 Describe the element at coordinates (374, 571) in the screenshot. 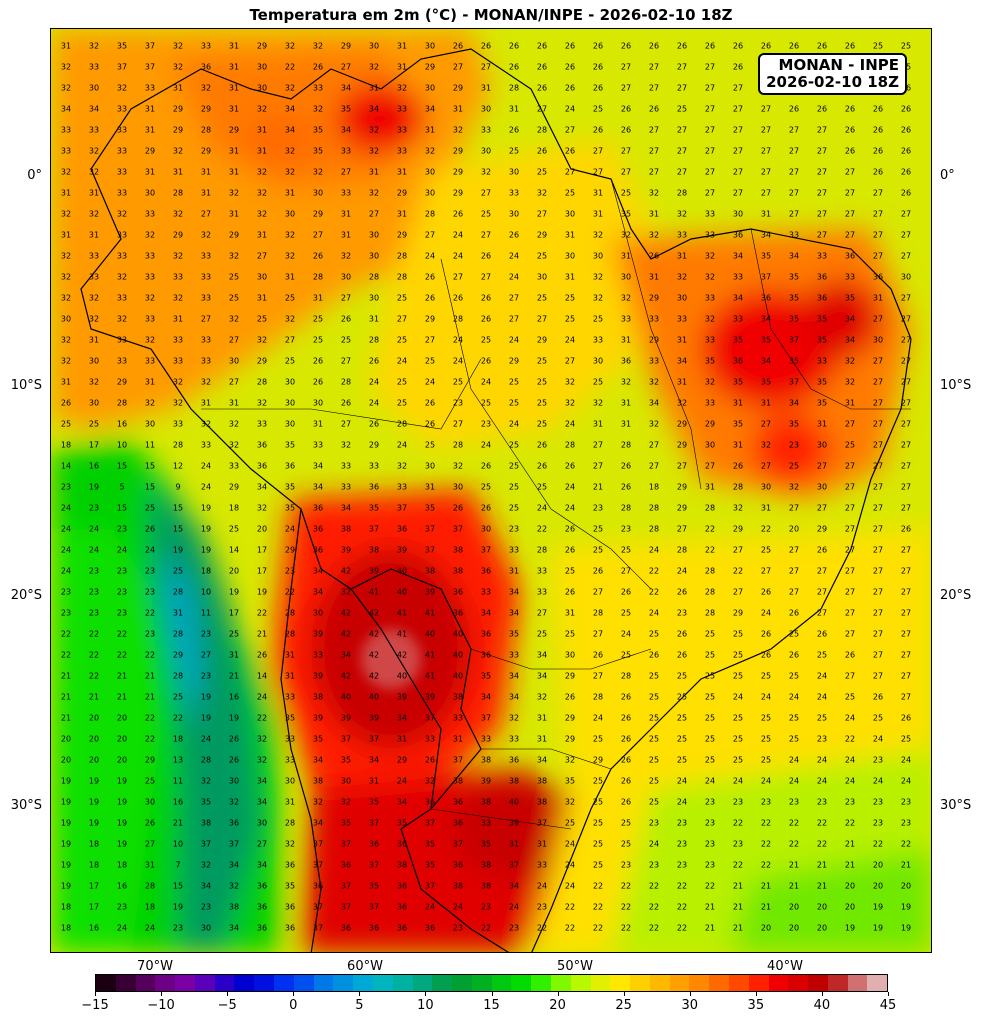

I see `grid-temperature-value: 39` at that location.